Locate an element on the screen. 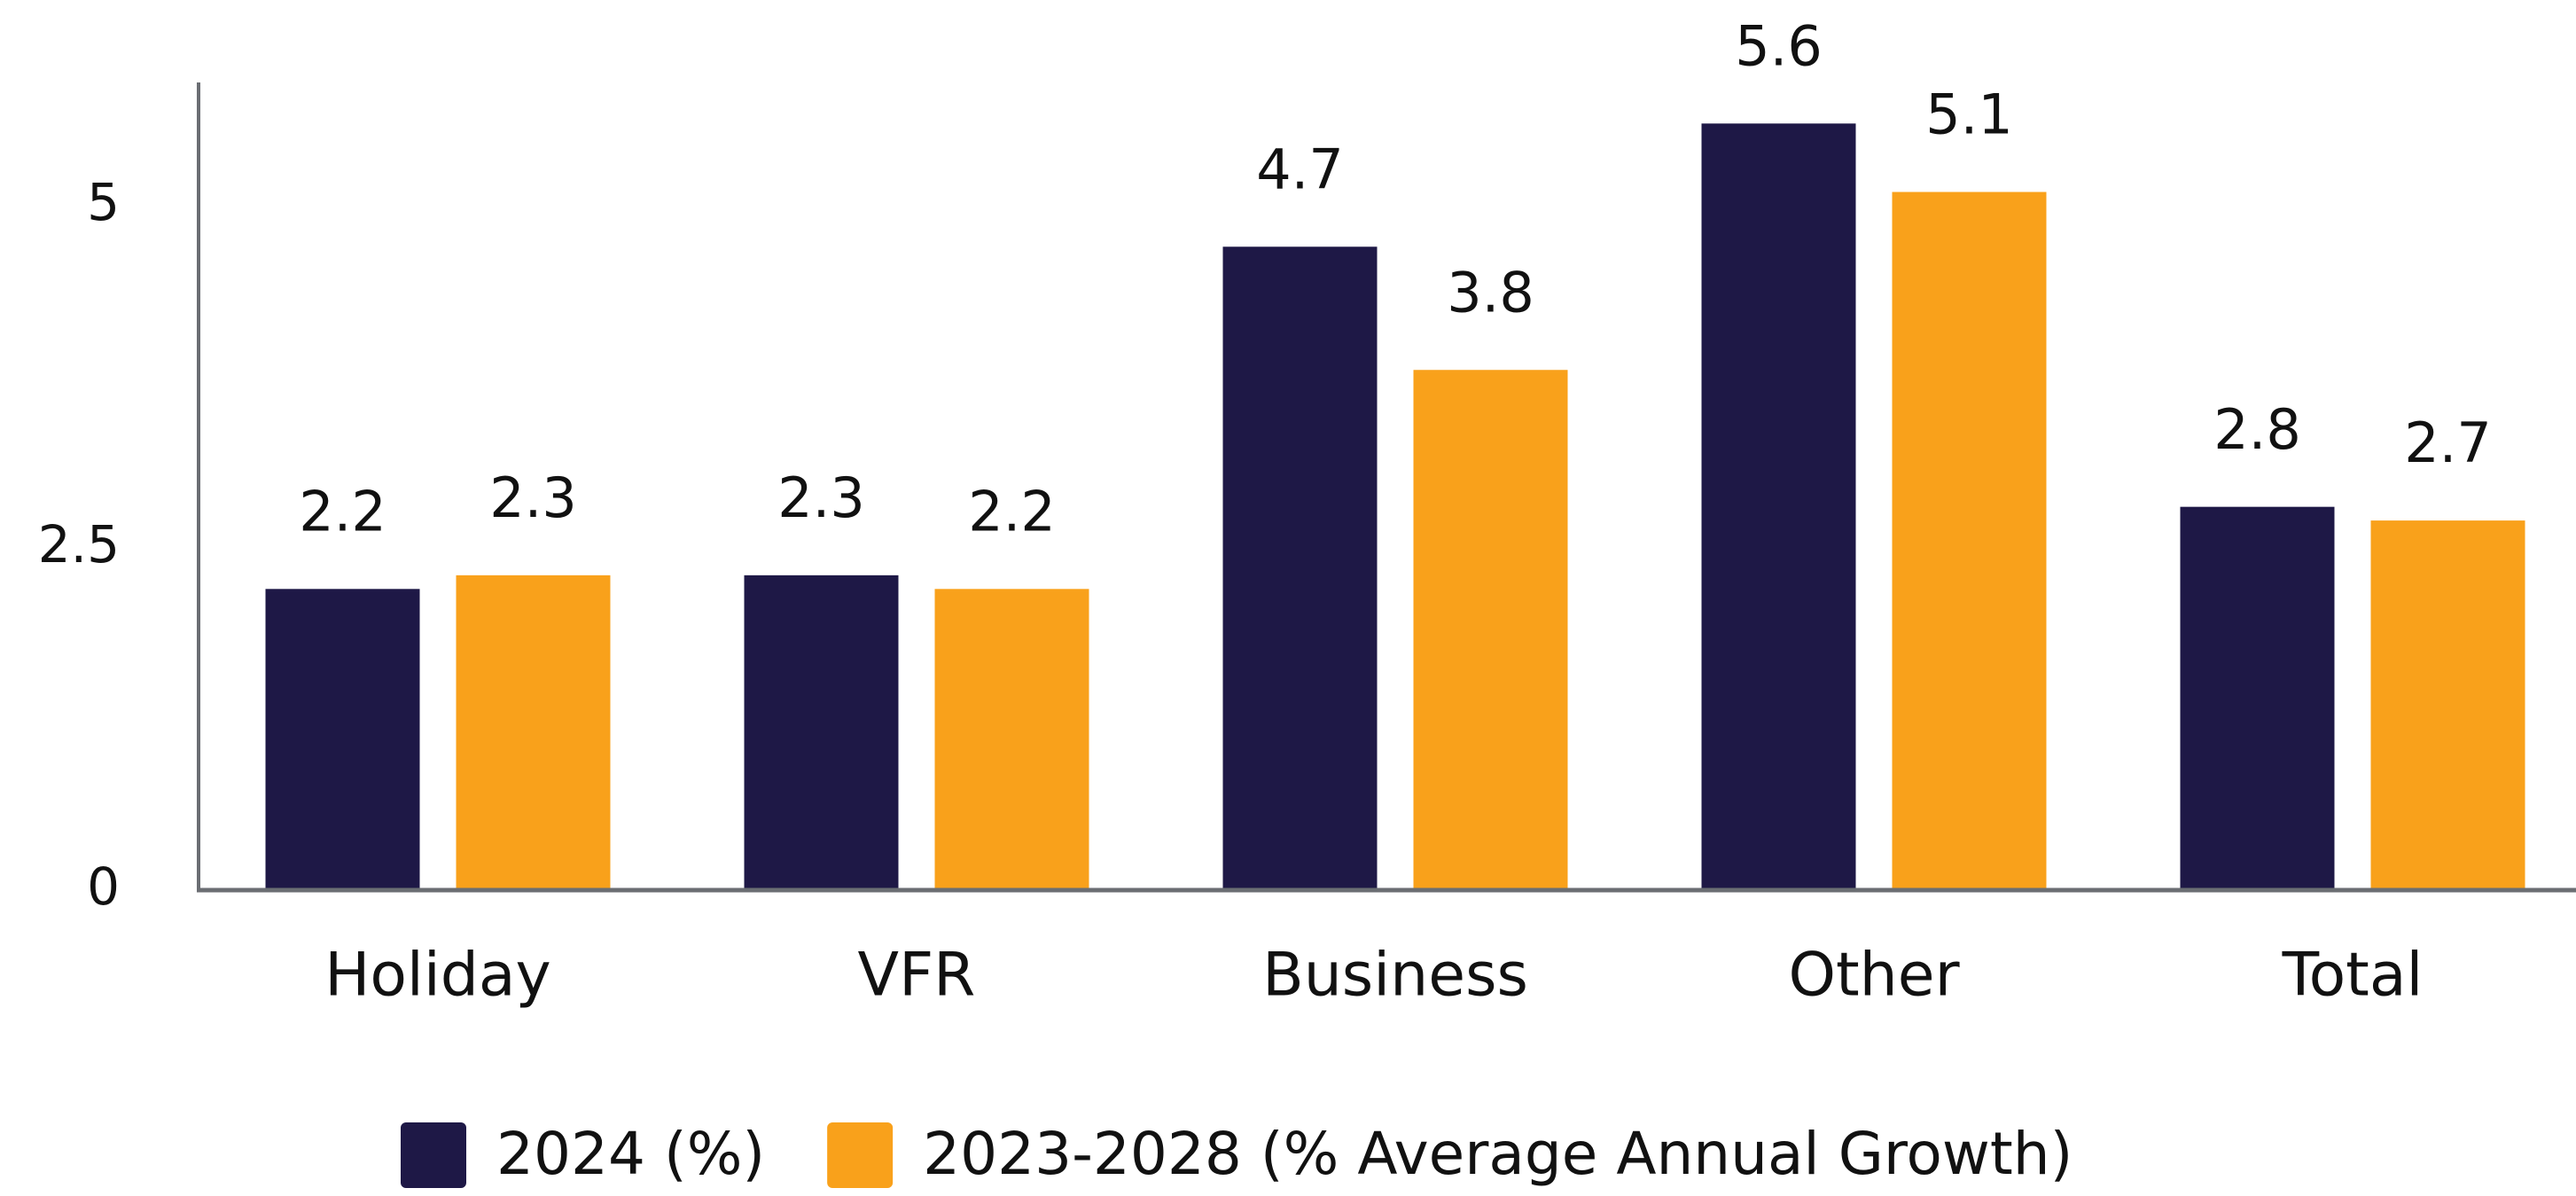 Image resolution: width=2576 pixels, height=1196 pixels. value-label: 4.7 is located at coordinates (1300, 169).